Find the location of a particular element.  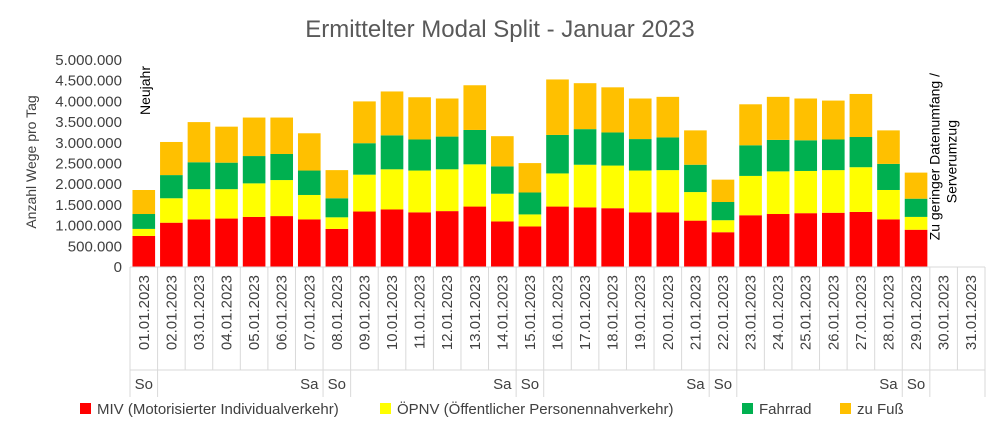

x-tick-label: 05.01.2023 is located at coordinates (254, 312).